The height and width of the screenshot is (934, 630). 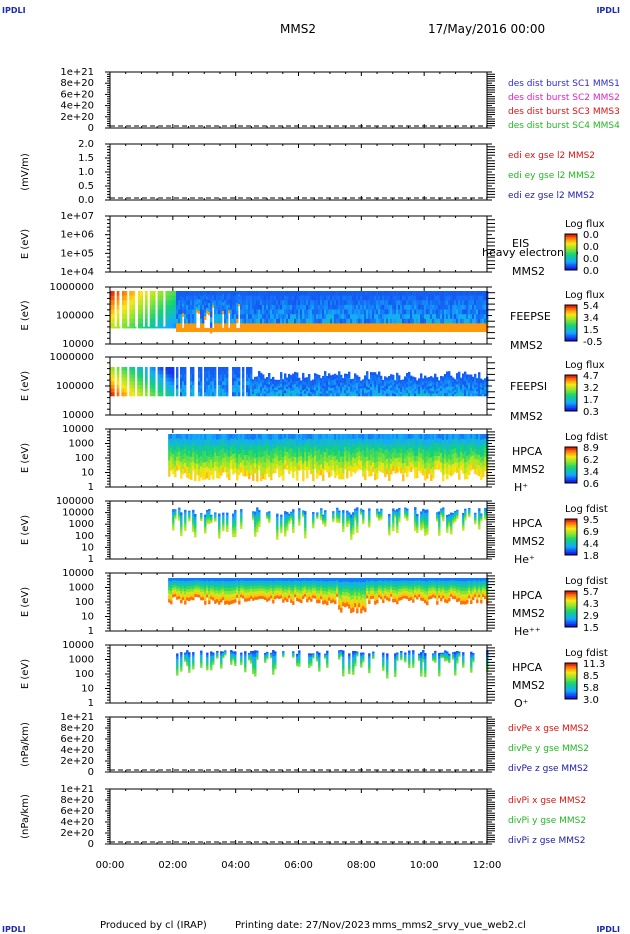 I want to click on data-gap, so click(x=156, y=378).